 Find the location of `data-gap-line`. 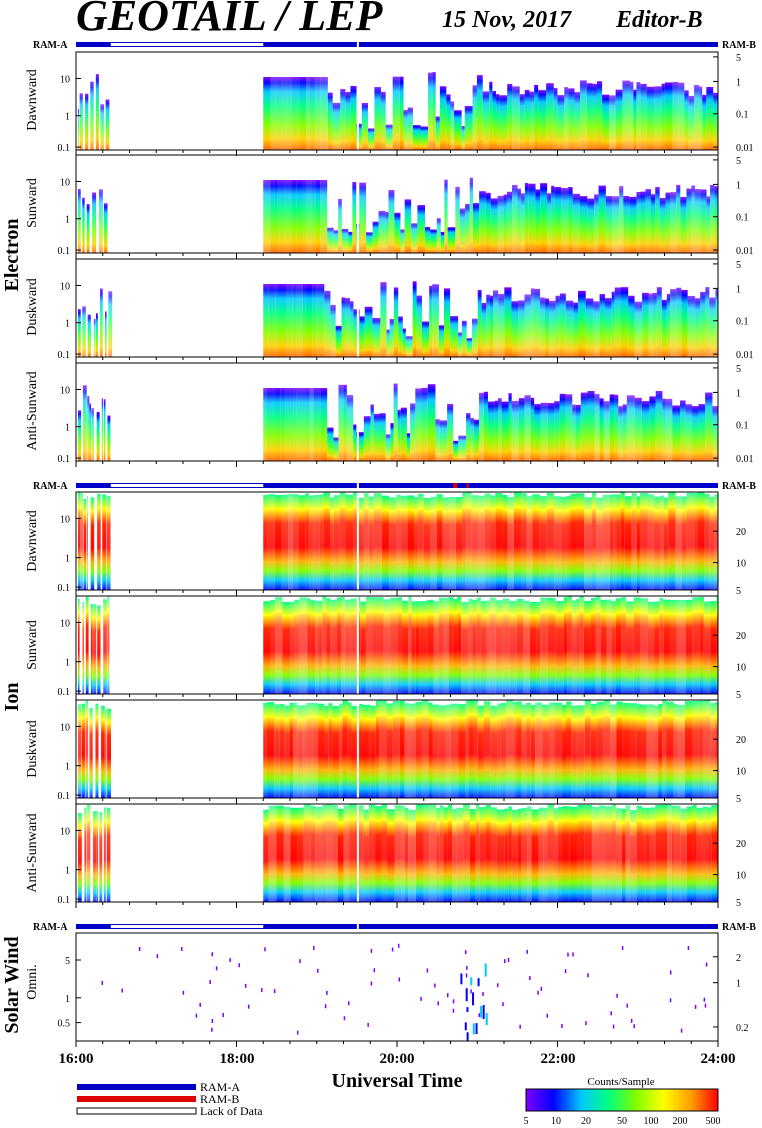

data-gap-line is located at coordinates (357, 308).